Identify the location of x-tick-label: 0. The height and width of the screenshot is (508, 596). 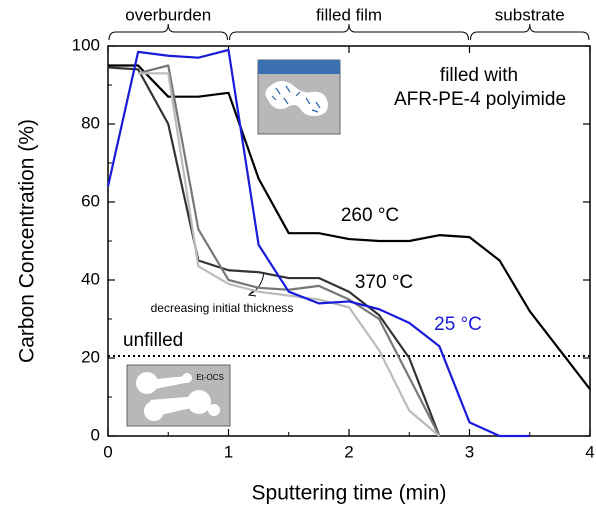
(107, 451).